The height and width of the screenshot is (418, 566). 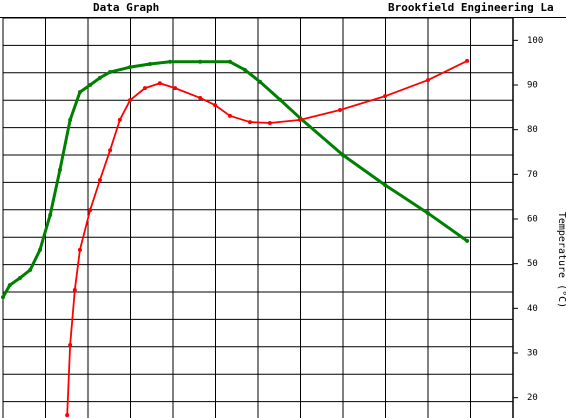 What do you see at coordinates (532, 220) in the screenshot?
I see `y2-tick-label: 60` at bounding box center [532, 220].